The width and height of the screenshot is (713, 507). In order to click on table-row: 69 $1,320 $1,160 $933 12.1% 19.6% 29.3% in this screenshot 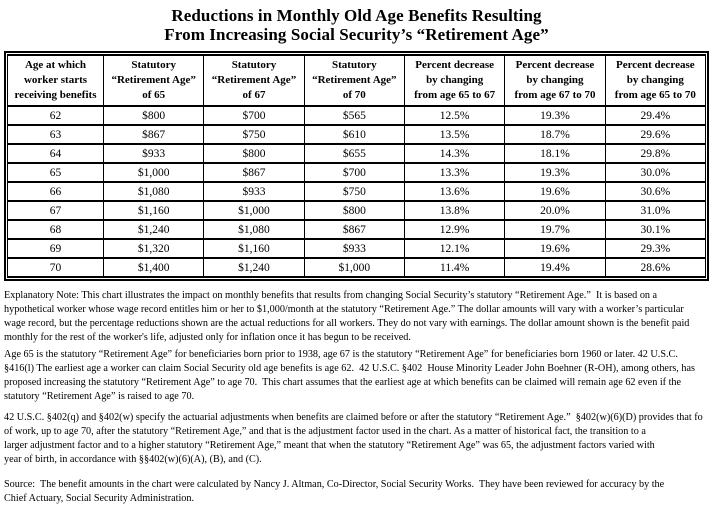, I will do `click(357, 248)`.